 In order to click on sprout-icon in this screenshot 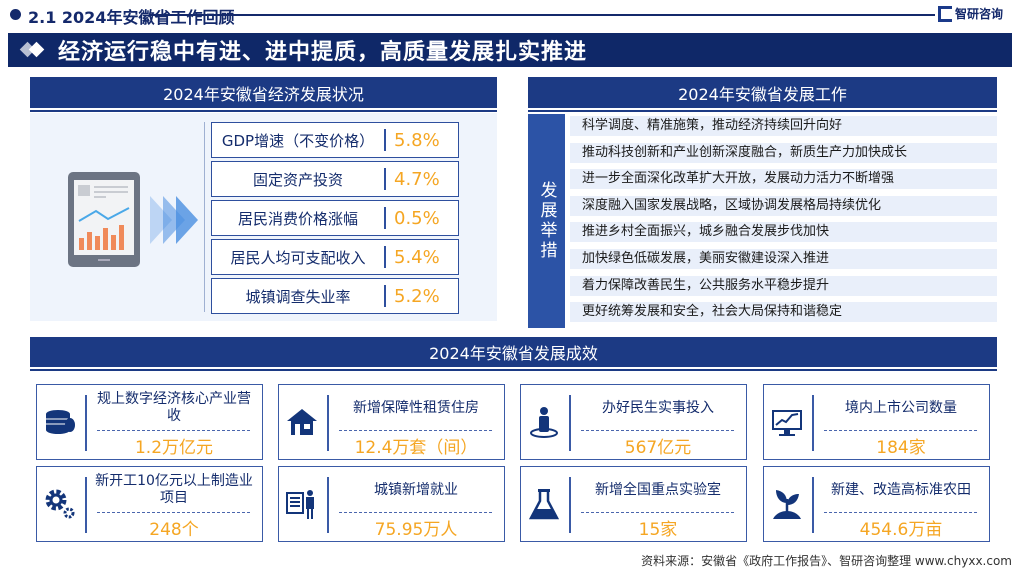, I will do `click(787, 504)`.